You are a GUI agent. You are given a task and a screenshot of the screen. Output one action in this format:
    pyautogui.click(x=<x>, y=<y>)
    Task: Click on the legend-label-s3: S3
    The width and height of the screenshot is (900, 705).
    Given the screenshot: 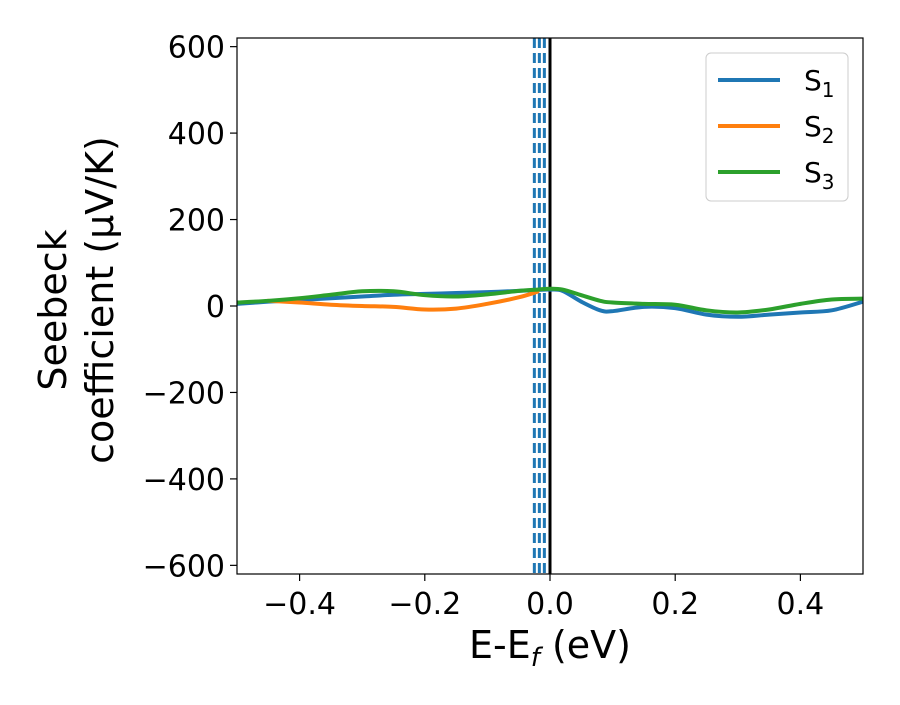 What is the action you would take?
    pyautogui.click(x=819, y=175)
    